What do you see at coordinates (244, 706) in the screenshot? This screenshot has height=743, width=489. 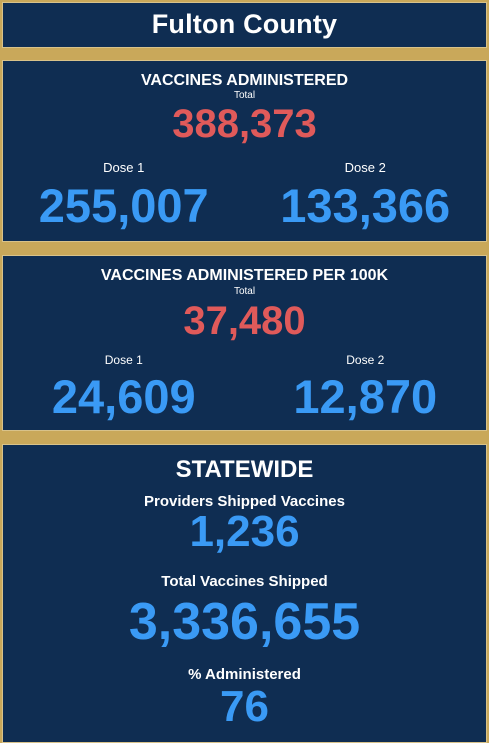 I see `percent-administered-value: 76` at bounding box center [244, 706].